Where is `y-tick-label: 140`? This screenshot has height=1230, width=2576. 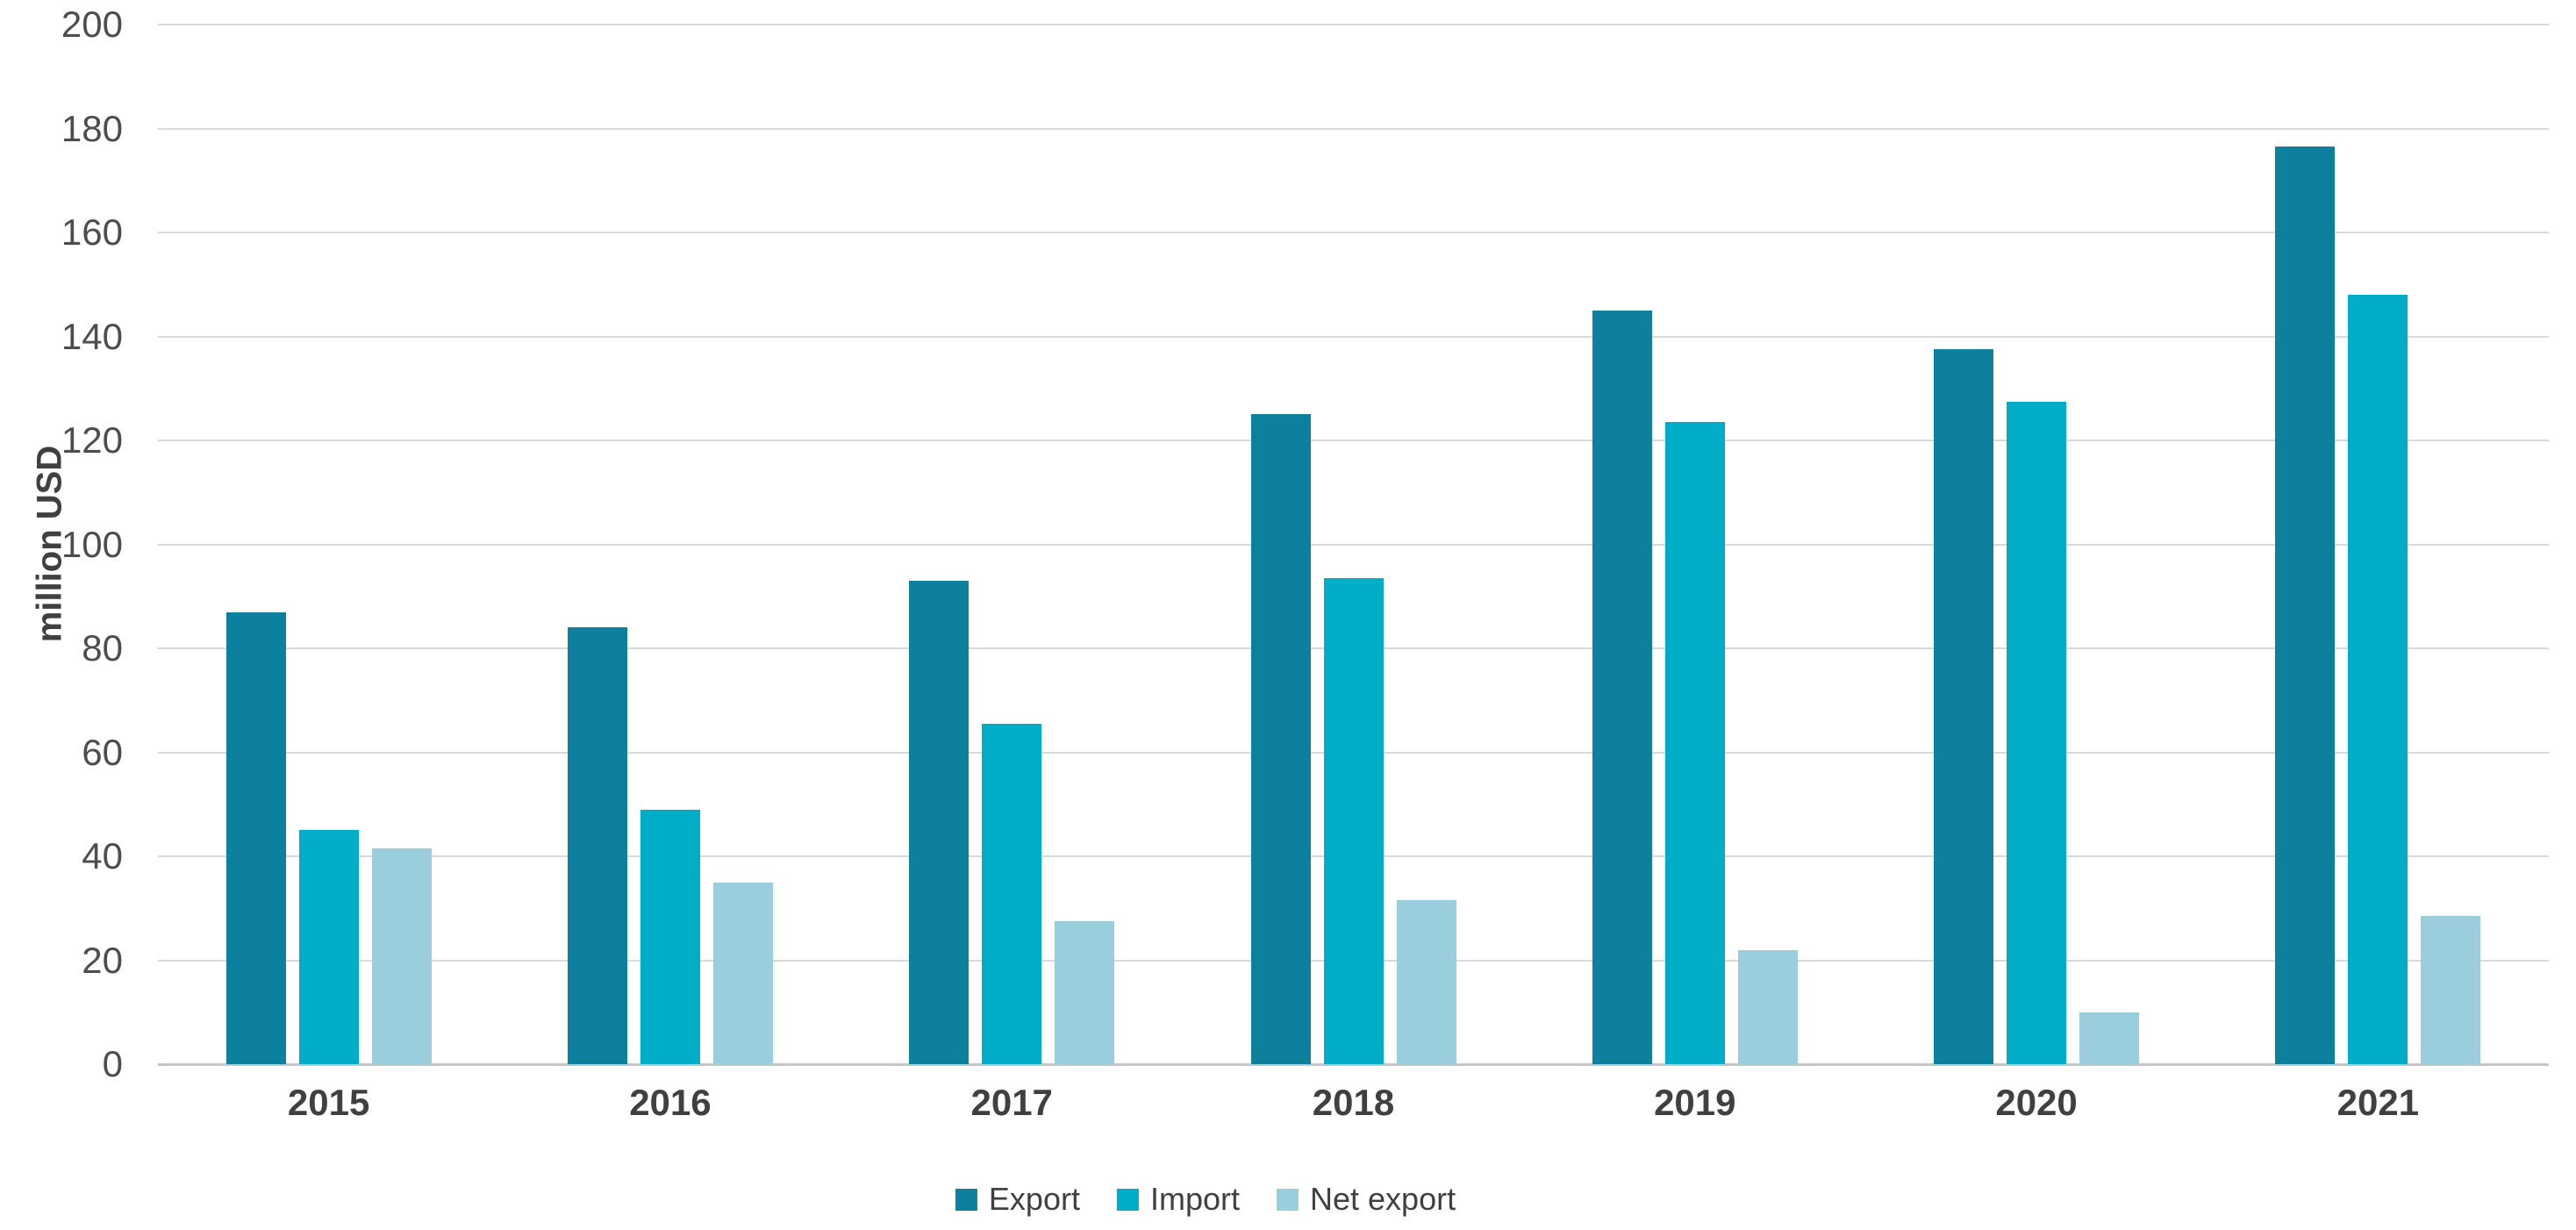
y-tick-label: 140 is located at coordinates (92, 336).